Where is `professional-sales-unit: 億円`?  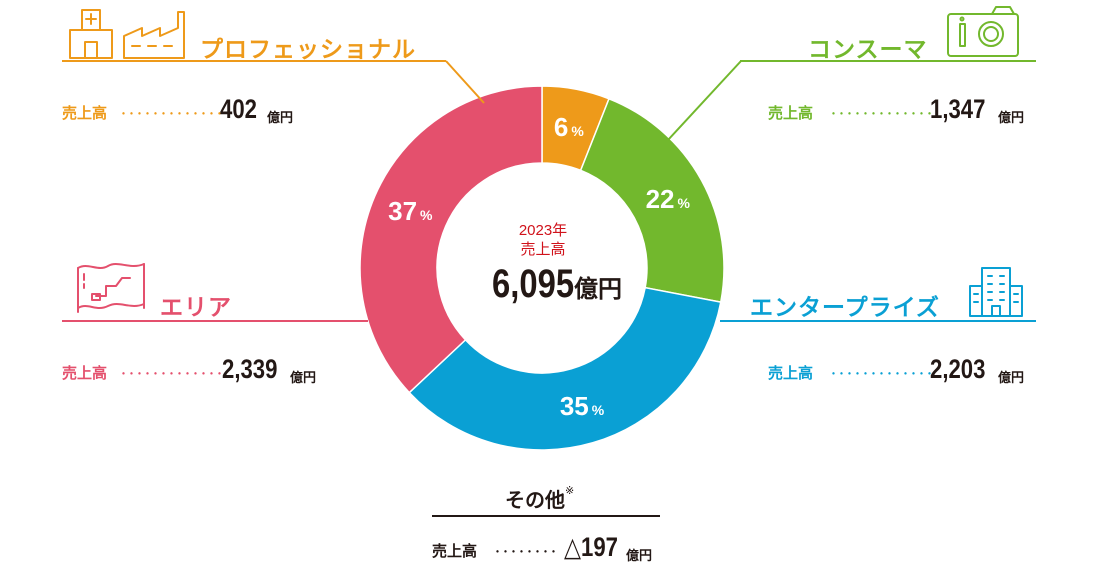 professional-sales-unit: 億円 is located at coordinates (280, 118).